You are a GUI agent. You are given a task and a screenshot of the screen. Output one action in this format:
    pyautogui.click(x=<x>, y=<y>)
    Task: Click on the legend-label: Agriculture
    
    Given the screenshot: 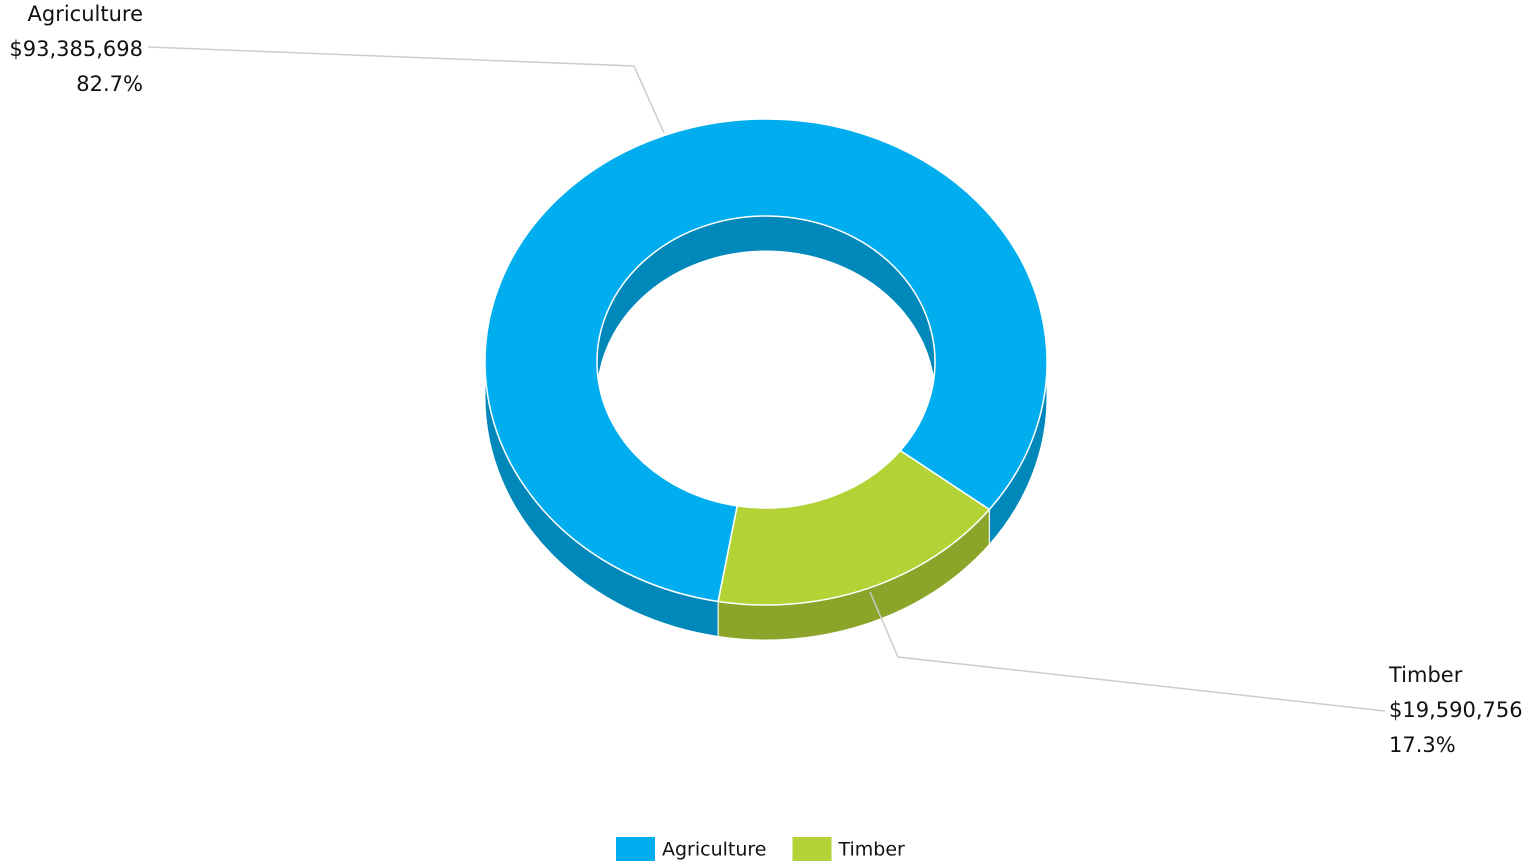 What is the action you would take?
    pyautogui.click(x=714, y=850)
    